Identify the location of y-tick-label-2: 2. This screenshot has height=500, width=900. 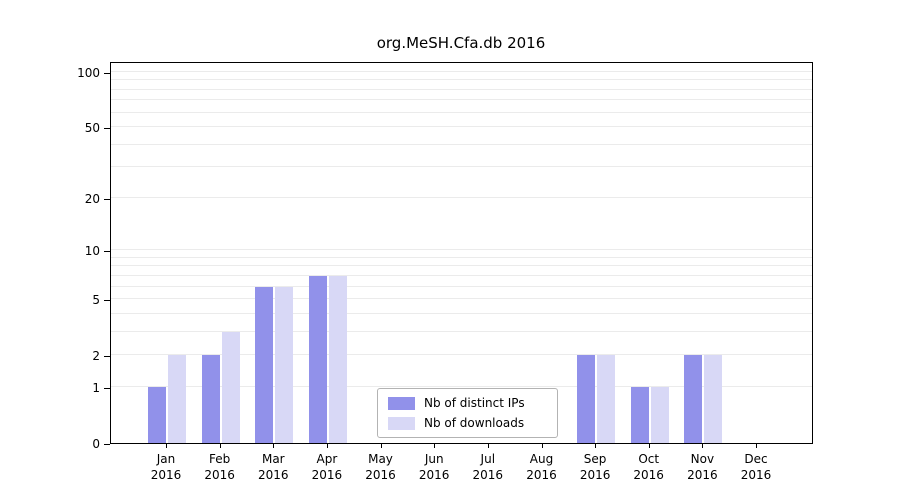
(96, 355).